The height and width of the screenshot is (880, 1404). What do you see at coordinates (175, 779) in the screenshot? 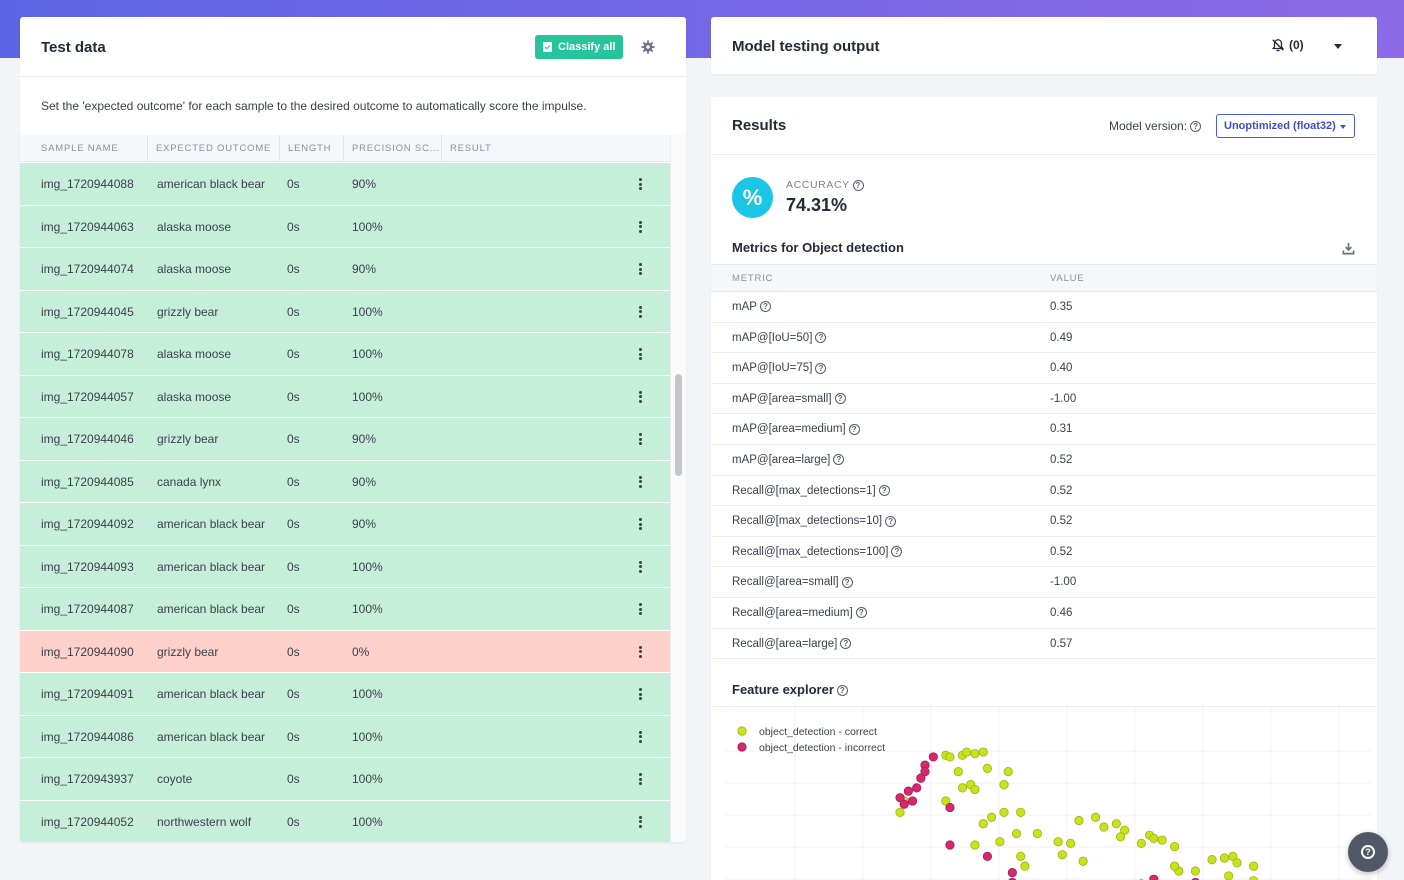
I see `expected-outcome: coyote` at bounding box center [175, 779].